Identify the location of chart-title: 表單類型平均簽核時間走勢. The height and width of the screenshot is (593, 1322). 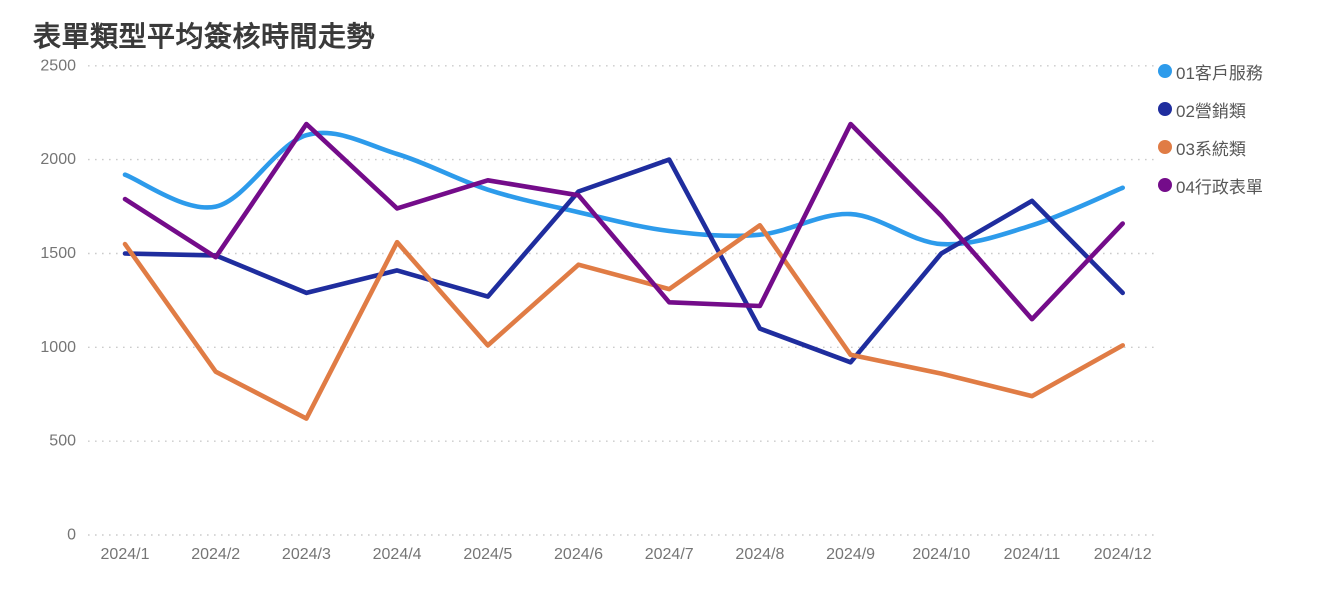
(204, 36).